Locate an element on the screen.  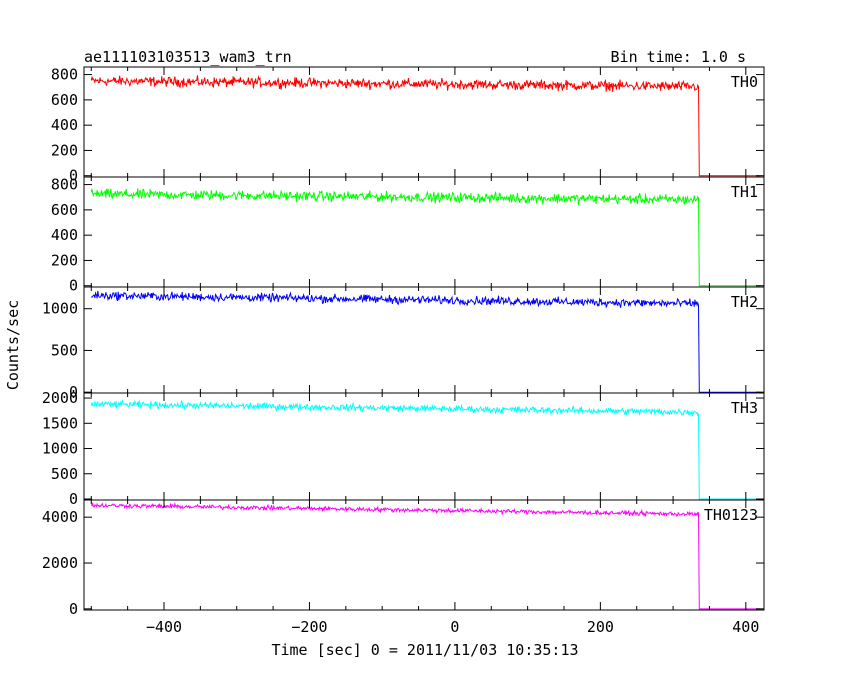
series-line-th0123 is located at coordinates (425, 555).